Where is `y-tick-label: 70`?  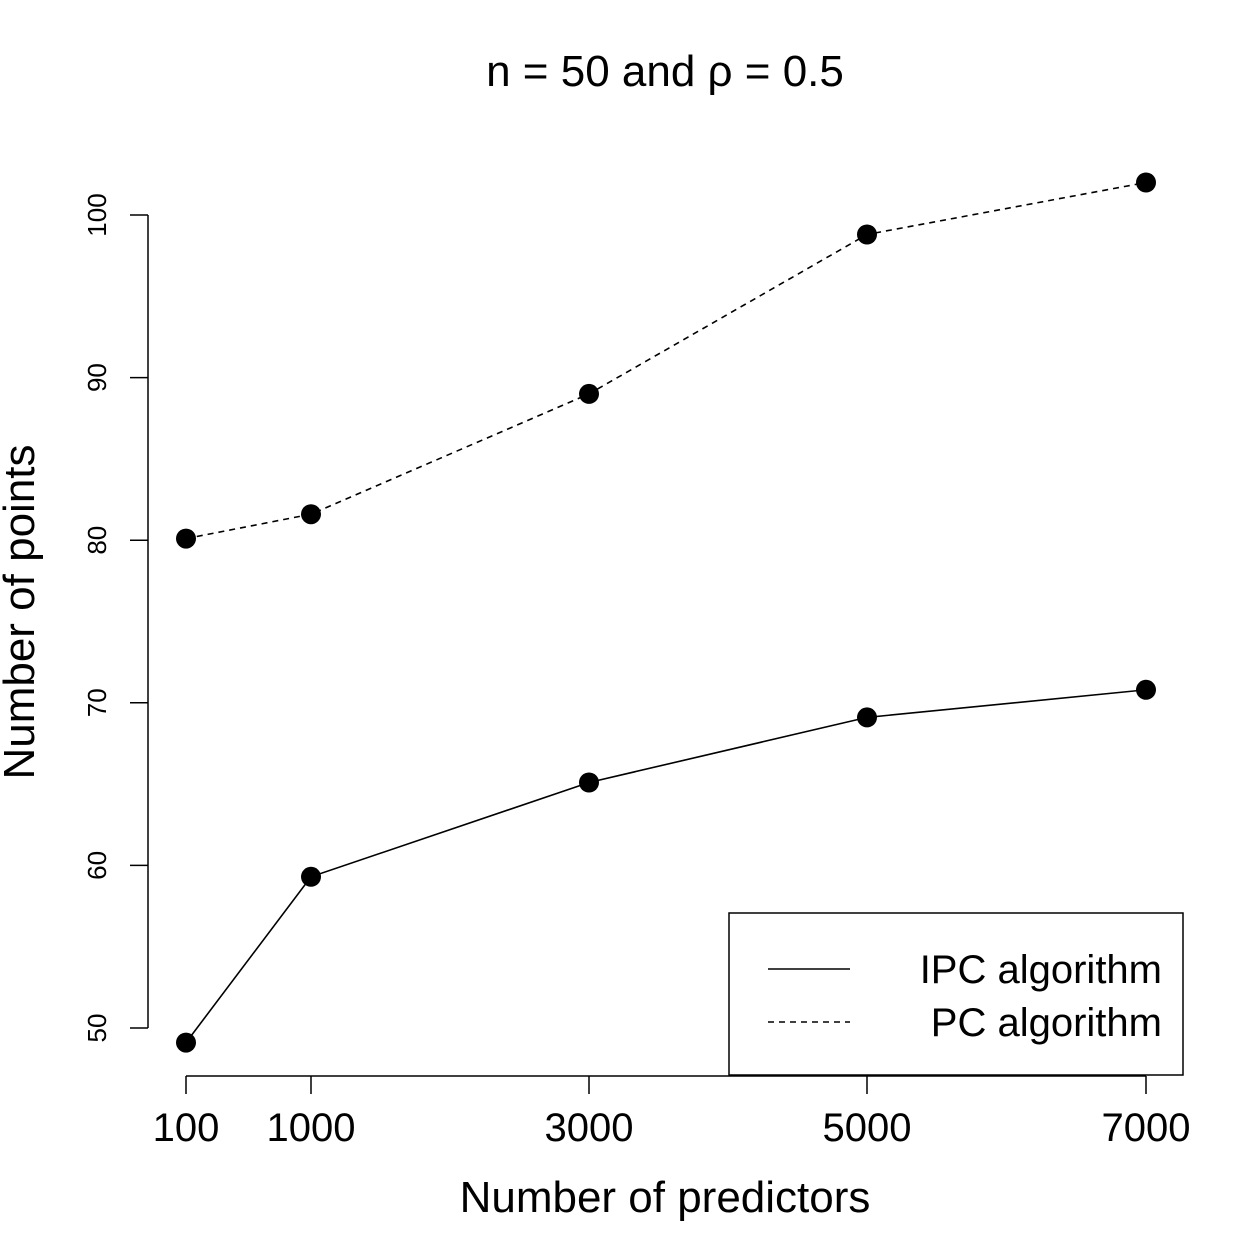 y-tick-label: 70 is located at coordinates (97, 702).